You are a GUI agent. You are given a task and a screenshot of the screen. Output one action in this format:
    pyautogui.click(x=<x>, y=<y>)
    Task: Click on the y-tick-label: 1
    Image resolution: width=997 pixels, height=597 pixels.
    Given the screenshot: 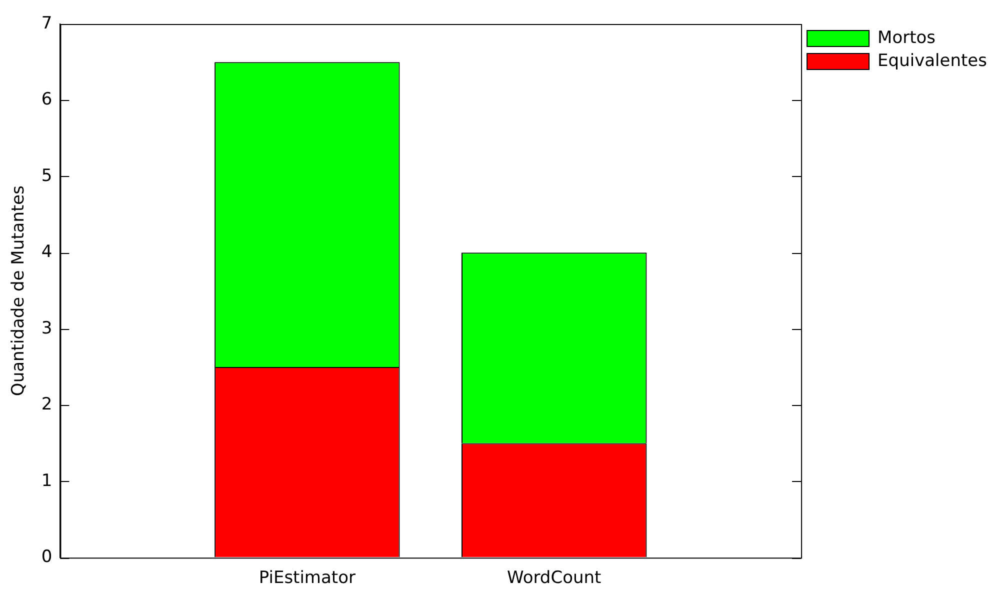 What is the action you would take?
    pyautogui.click(x=46, y=480)
    